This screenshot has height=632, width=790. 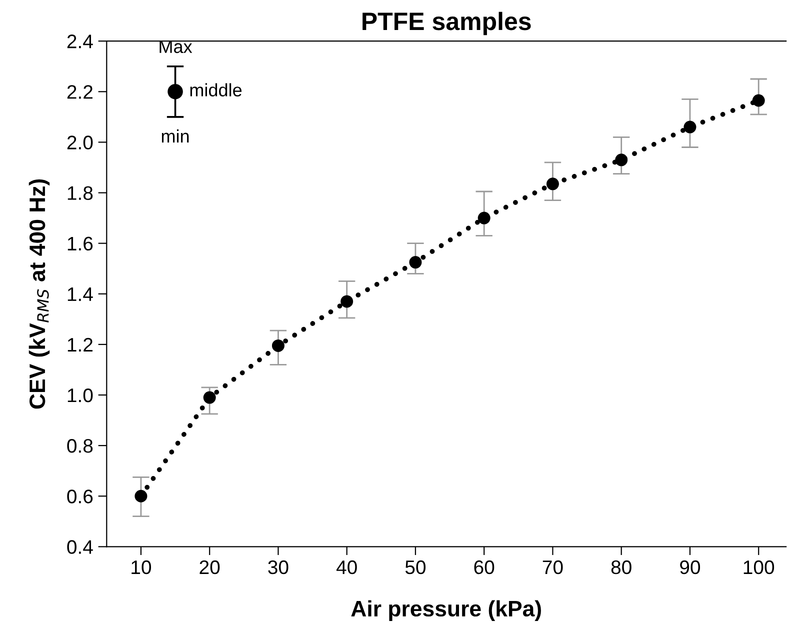 I want to click on y-tick-label: 2.0, so click(x=80, y=143).